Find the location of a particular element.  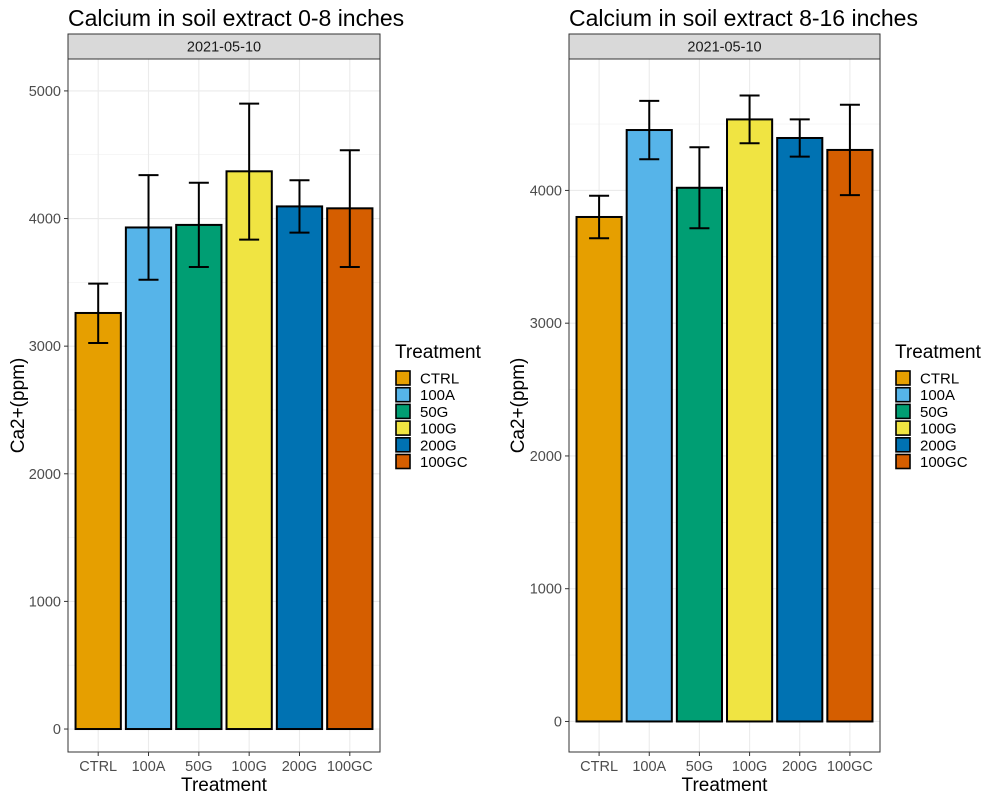

facet-strip is located at coordinates (224, 46).